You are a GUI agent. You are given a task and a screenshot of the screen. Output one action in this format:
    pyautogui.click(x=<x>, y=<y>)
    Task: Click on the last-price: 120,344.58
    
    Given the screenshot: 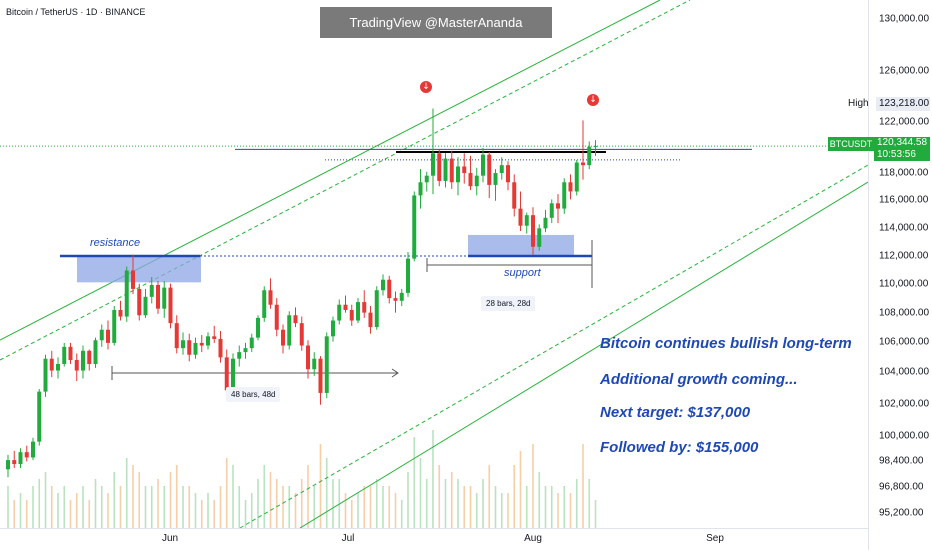 What is the action you would take?
    pyautogui.click(x=902, y=142)
    